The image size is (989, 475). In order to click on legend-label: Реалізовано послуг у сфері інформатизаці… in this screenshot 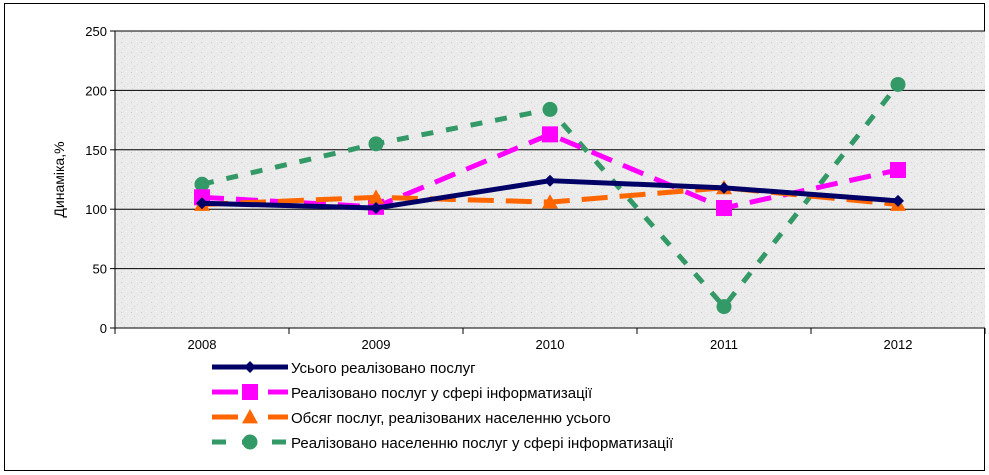, I will do `click(442, 393)`.